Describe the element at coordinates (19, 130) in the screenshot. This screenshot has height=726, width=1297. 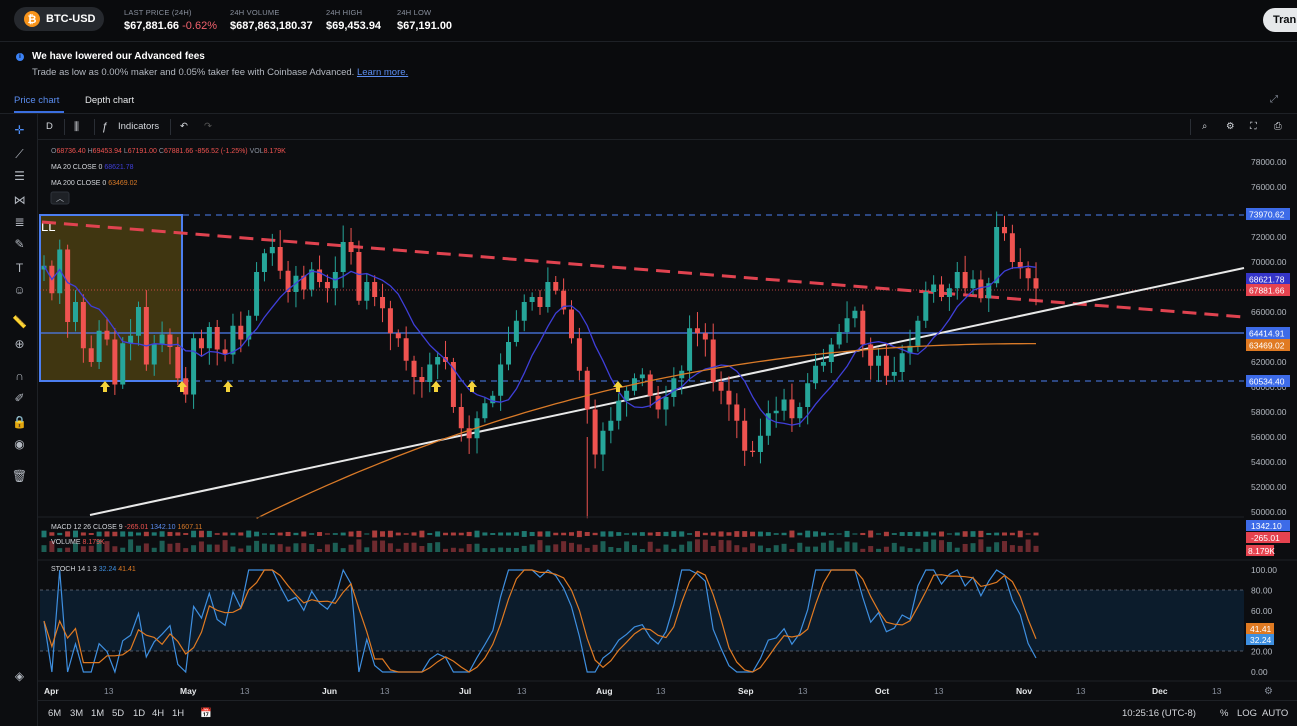
I see `crosshair-icon: ✛` at that location.